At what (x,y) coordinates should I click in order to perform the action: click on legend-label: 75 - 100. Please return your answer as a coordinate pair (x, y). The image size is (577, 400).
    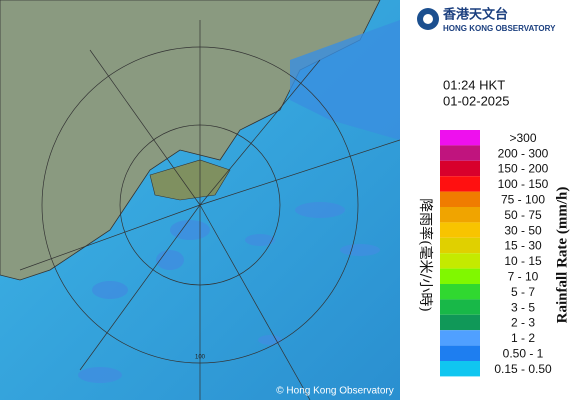
    Looking at the image, I should click on (523, 199).